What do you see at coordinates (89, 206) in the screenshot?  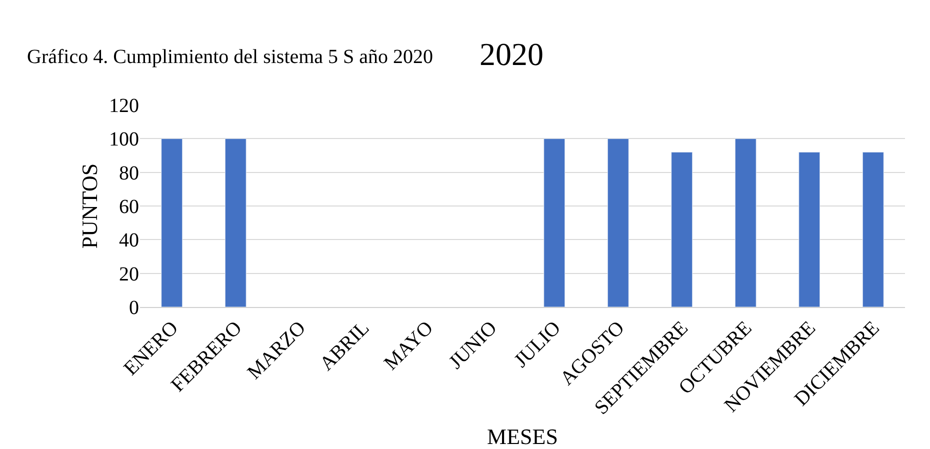 I see `y-axis-title: PUNTOS` at bounding box center [89, 206].